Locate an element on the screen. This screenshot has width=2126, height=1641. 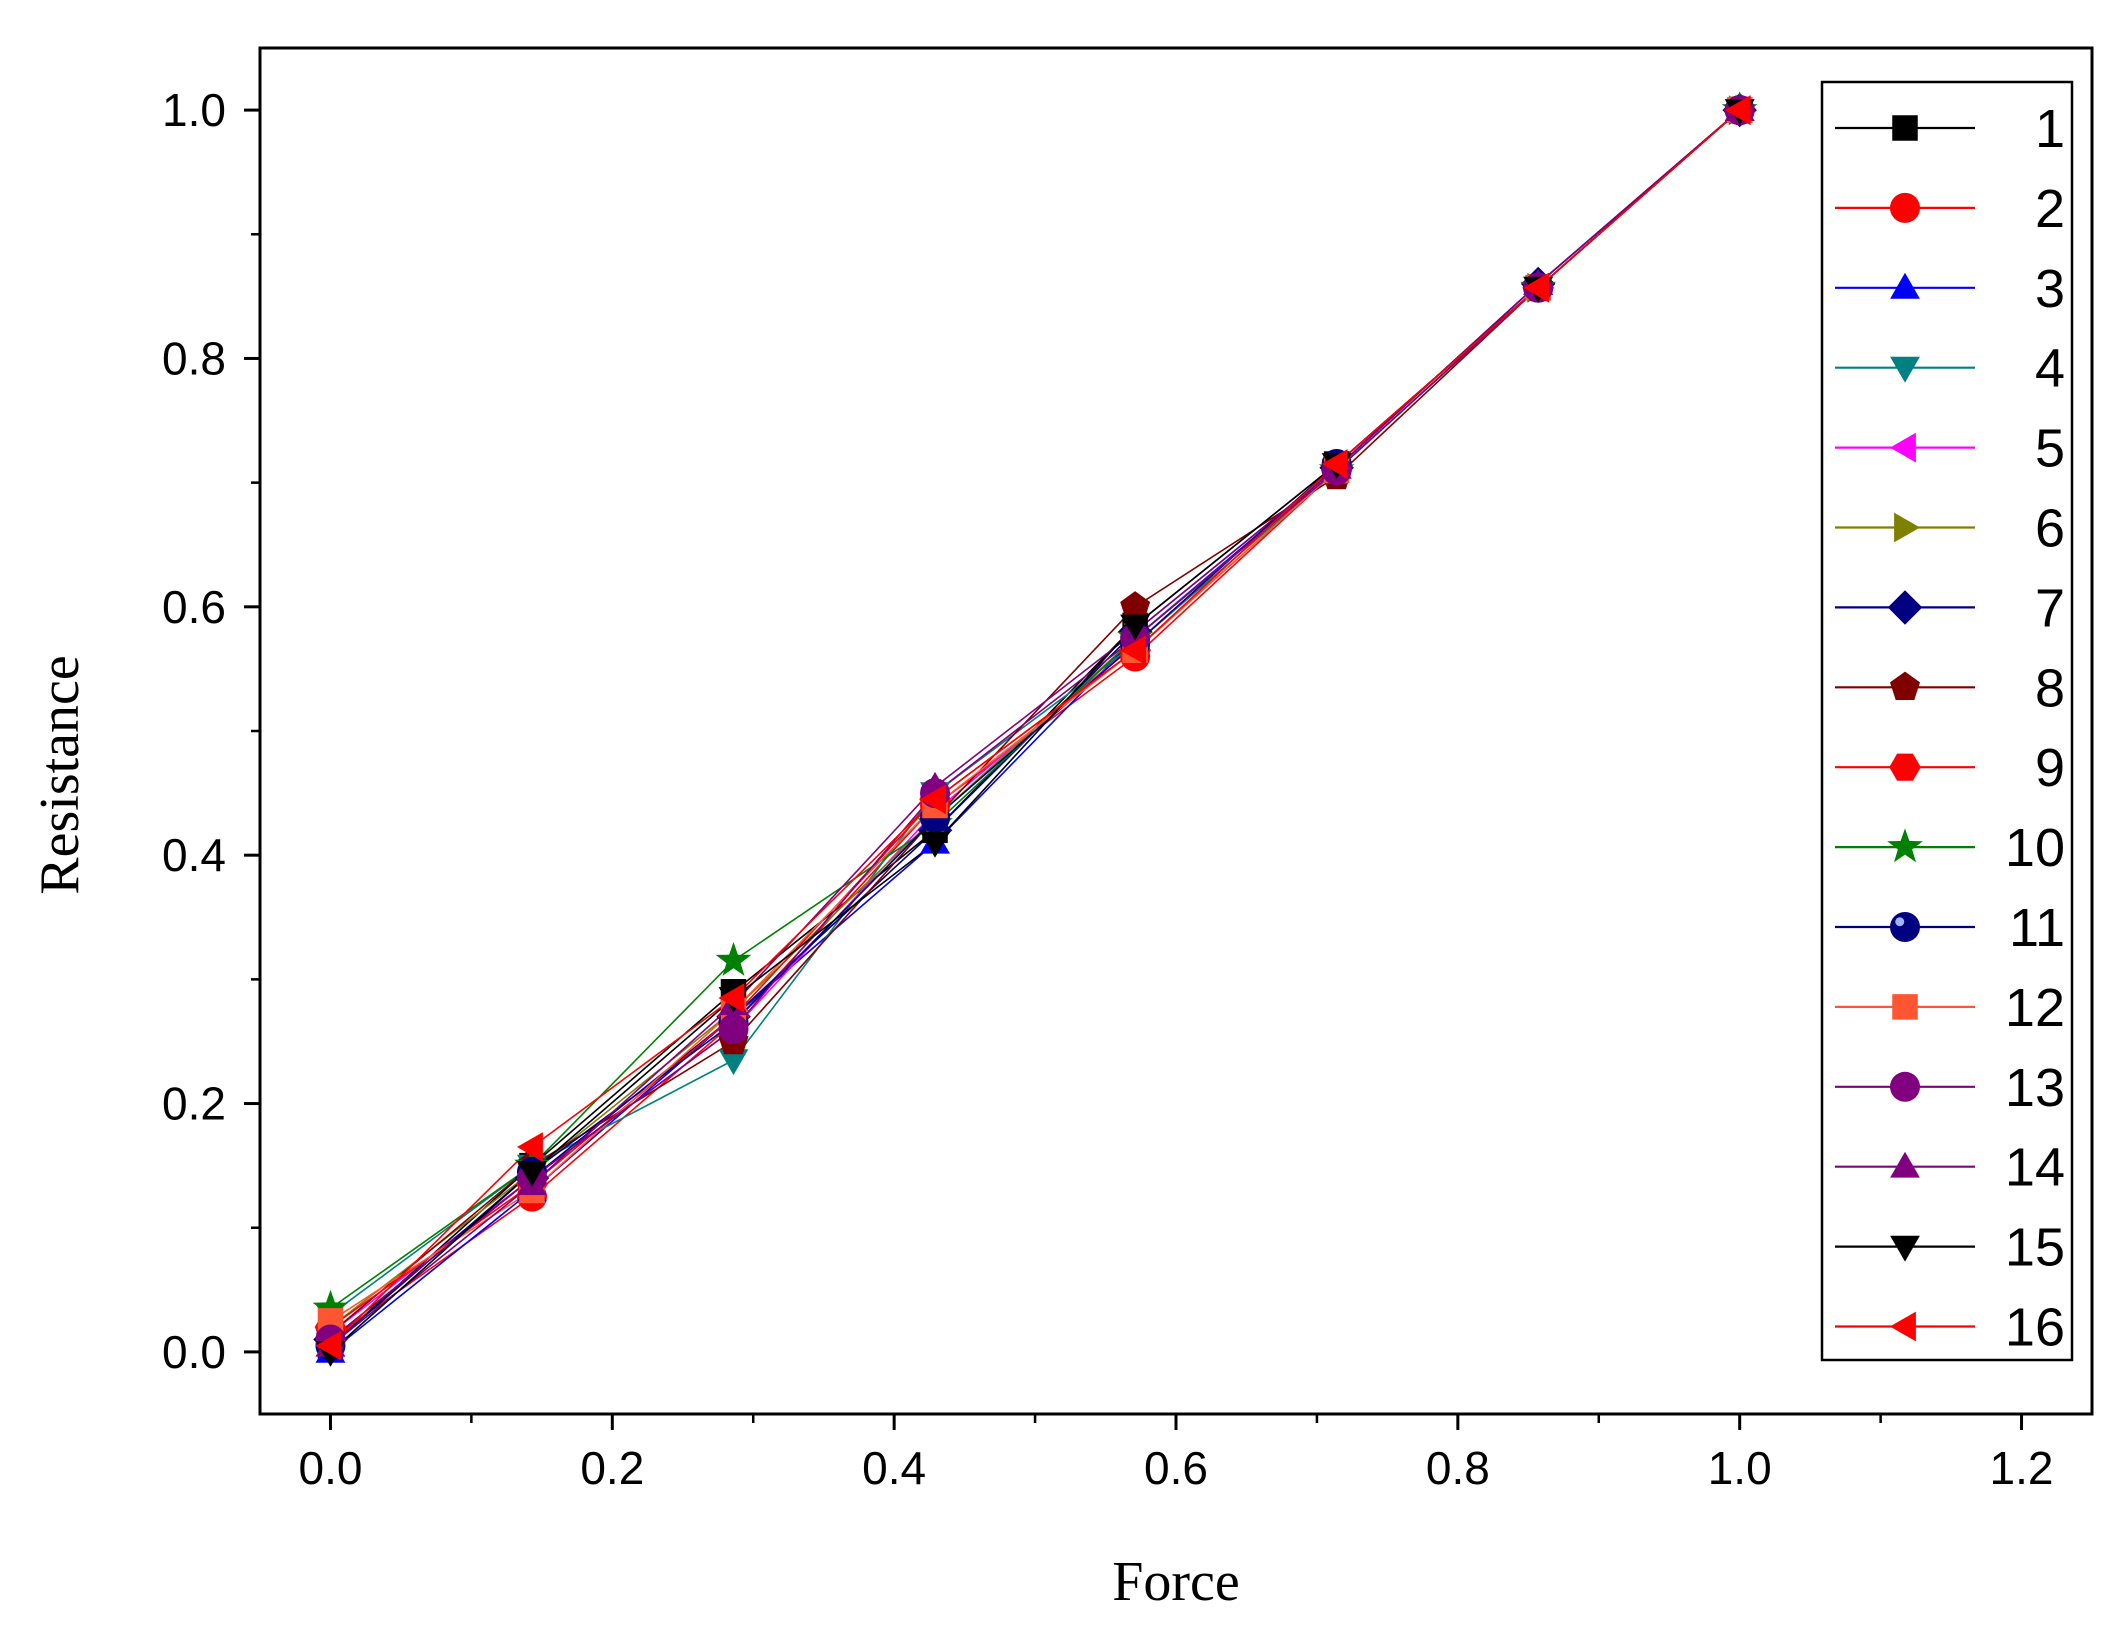
legend-label-3: 3 is located at coordinates (2050, 289).